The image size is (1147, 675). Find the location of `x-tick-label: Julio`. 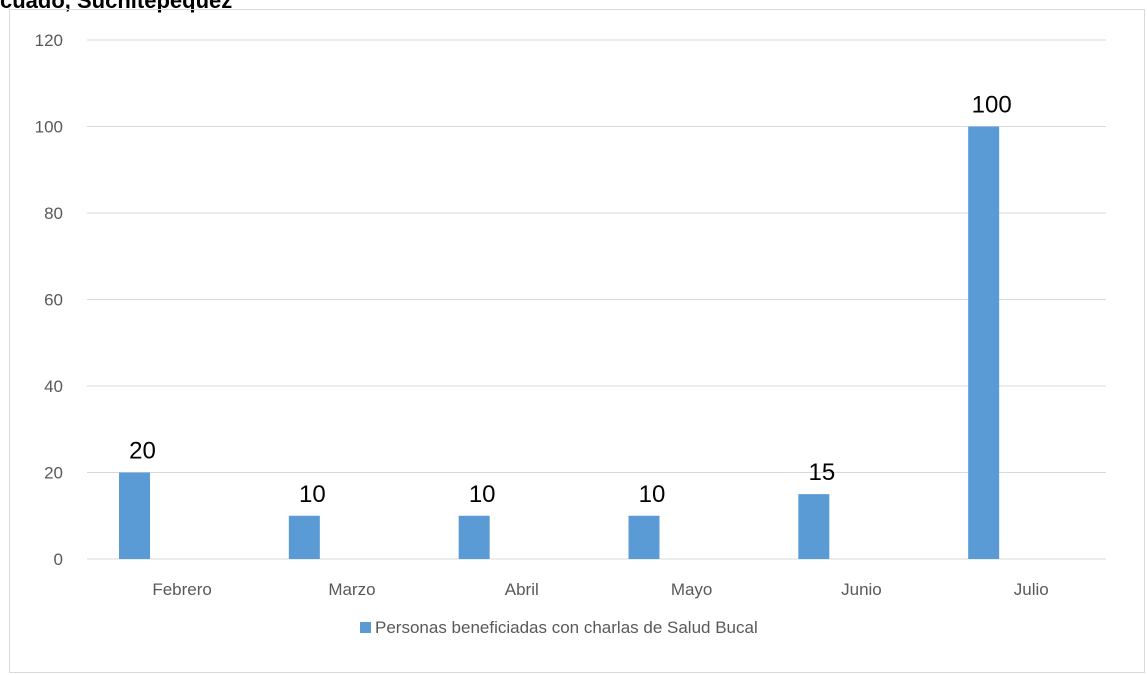

x-tick-label: Julio is located at coordinates (1031, 589).